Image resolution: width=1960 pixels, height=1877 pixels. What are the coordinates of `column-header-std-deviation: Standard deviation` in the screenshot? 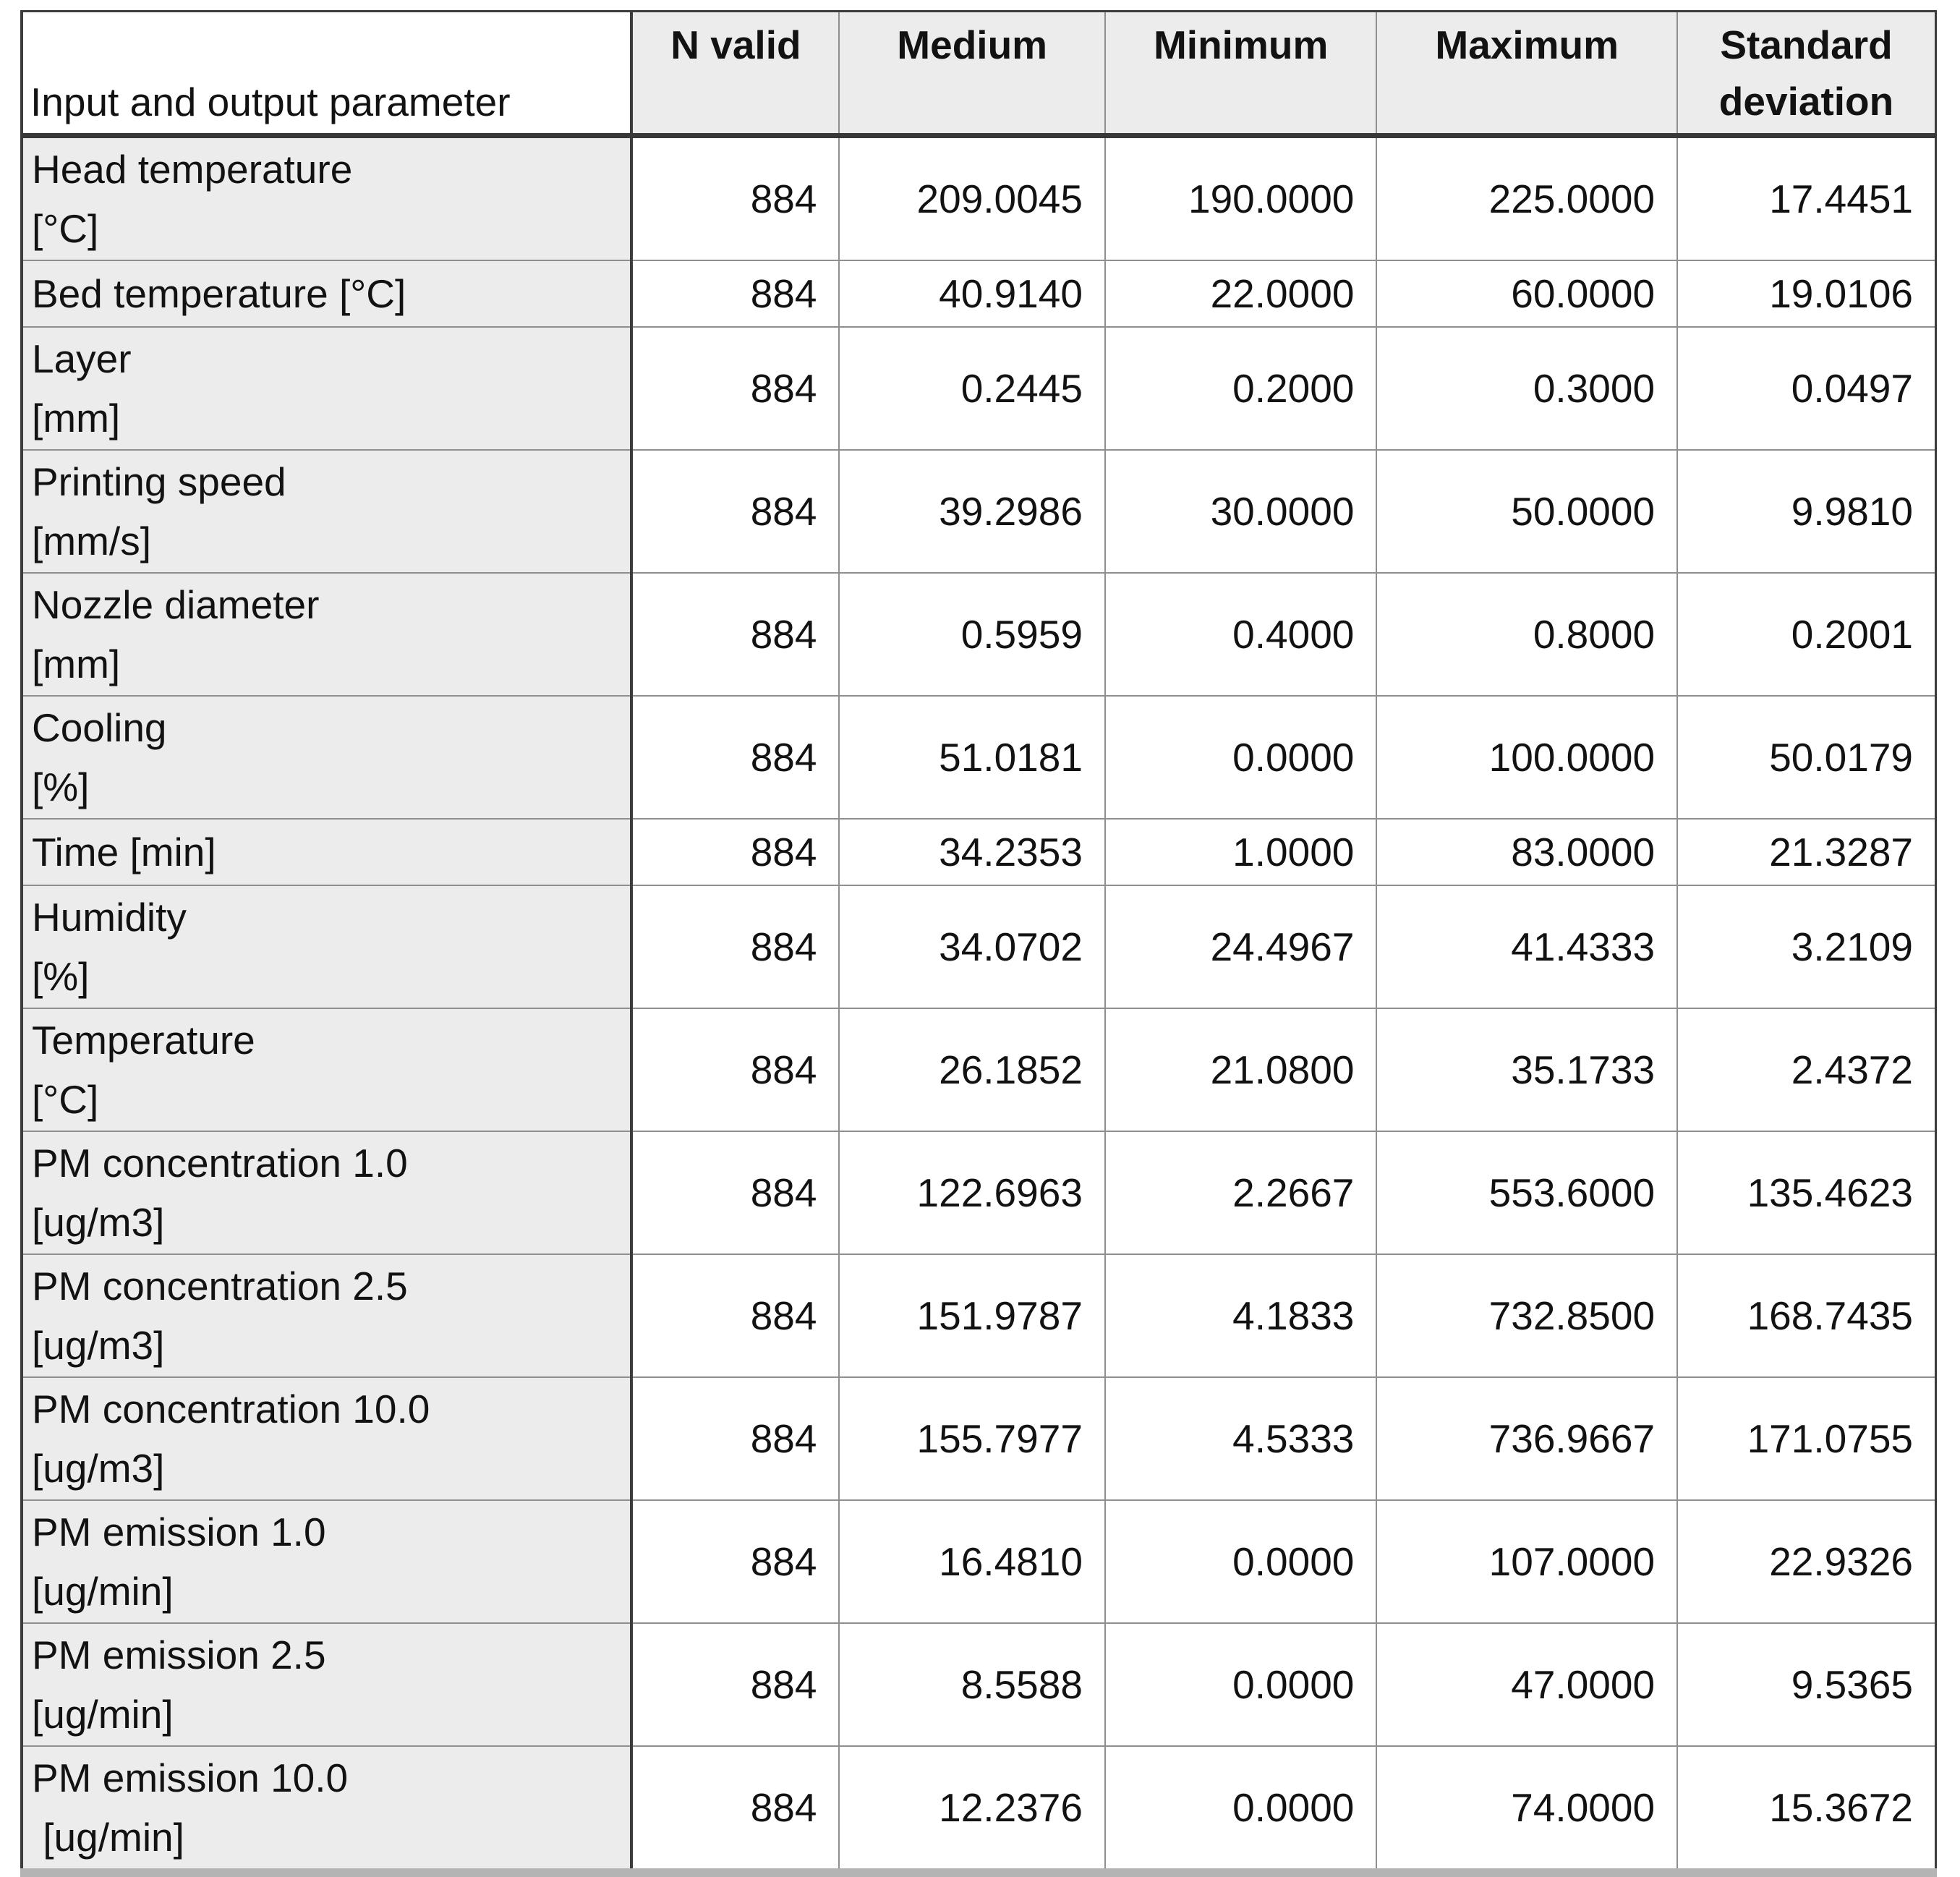 It's located at (1806, 74).